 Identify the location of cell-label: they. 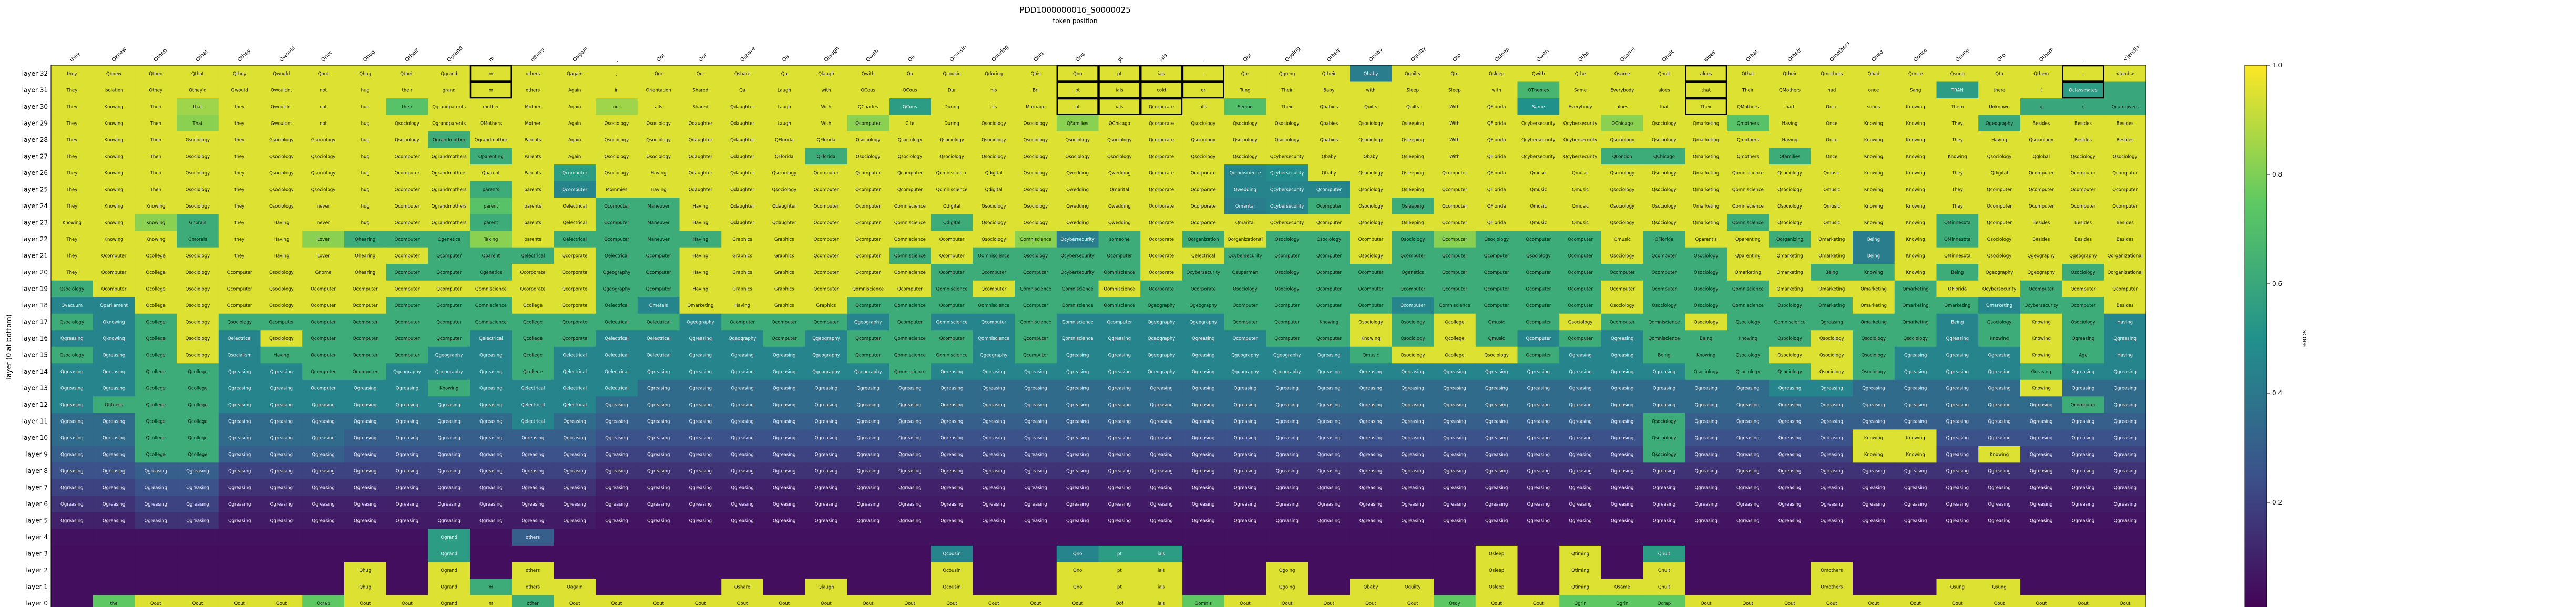
(239, 189).